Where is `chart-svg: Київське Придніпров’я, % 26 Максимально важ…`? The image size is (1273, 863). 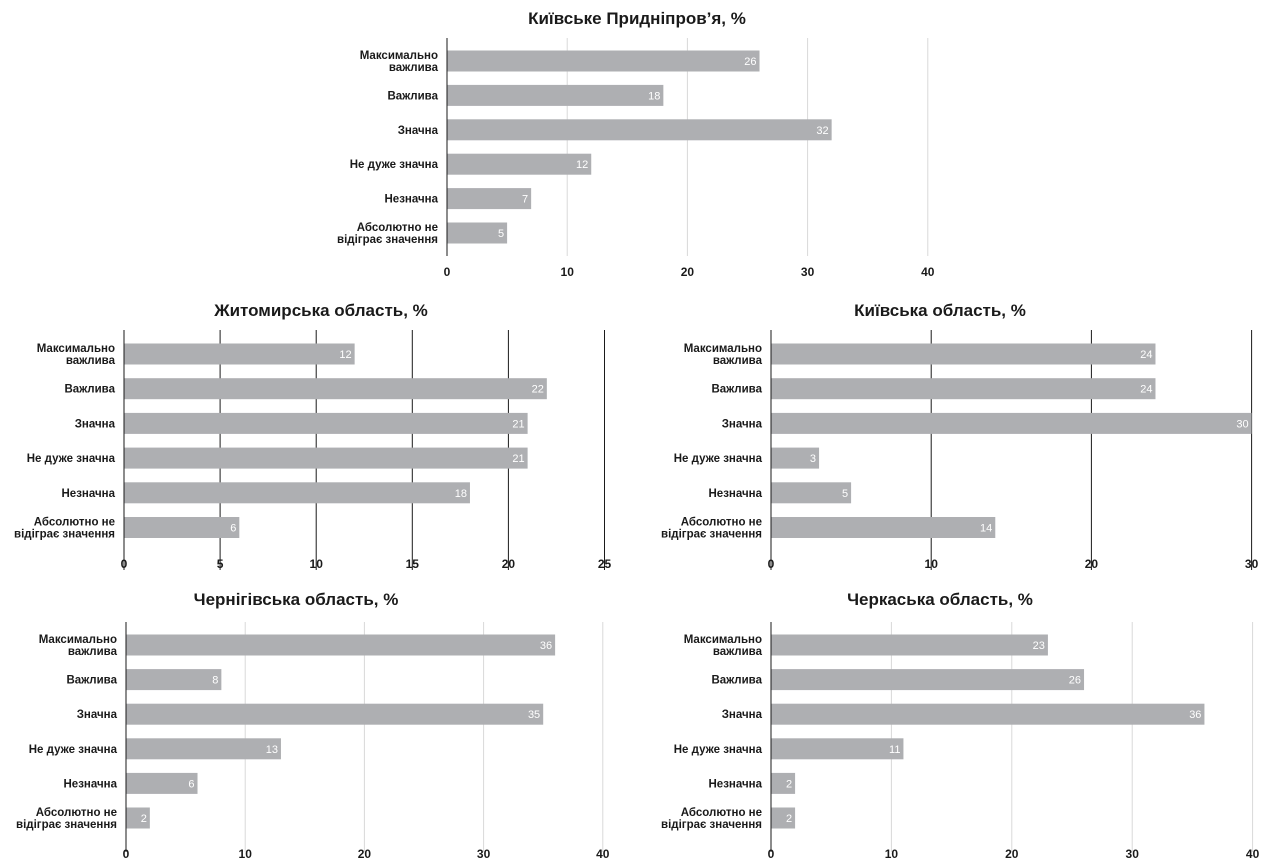 chart-svg: Київське Придніпров’я, % 26 Максимально важ… is located at coordinates (636, 144).